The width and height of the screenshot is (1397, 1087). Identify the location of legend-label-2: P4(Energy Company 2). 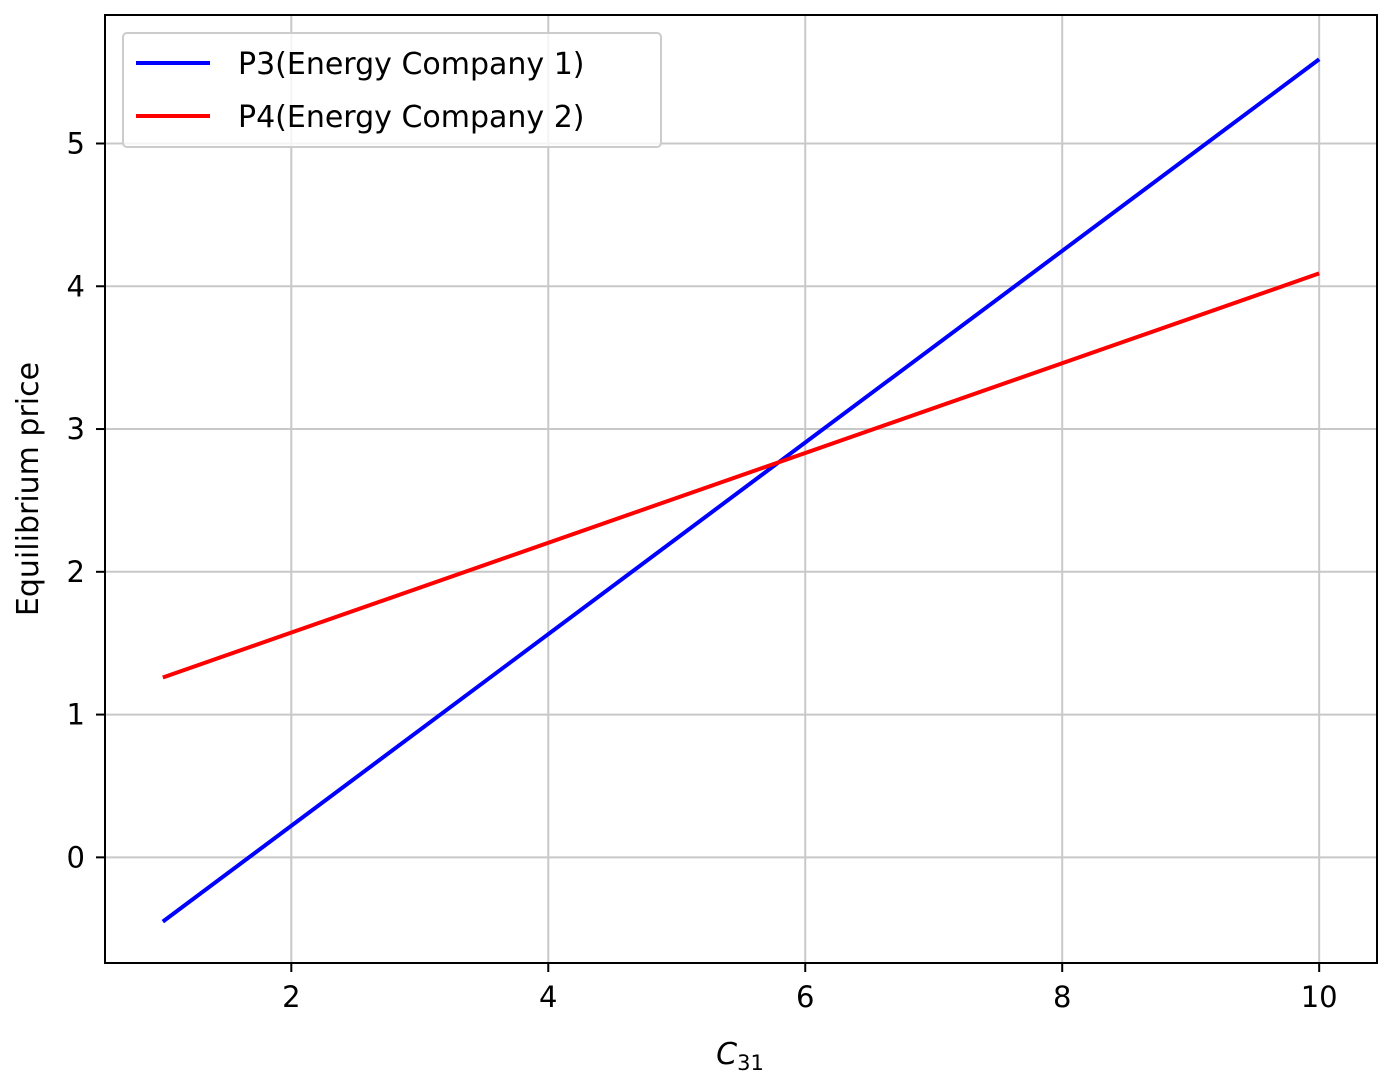
(411, 117).